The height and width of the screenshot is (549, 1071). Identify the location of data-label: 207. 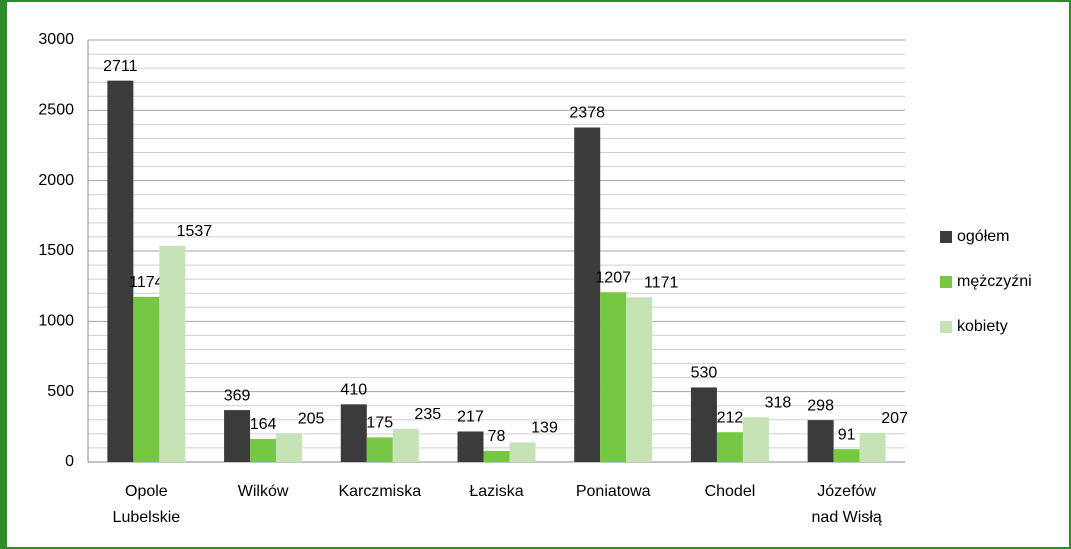
(894, 418).